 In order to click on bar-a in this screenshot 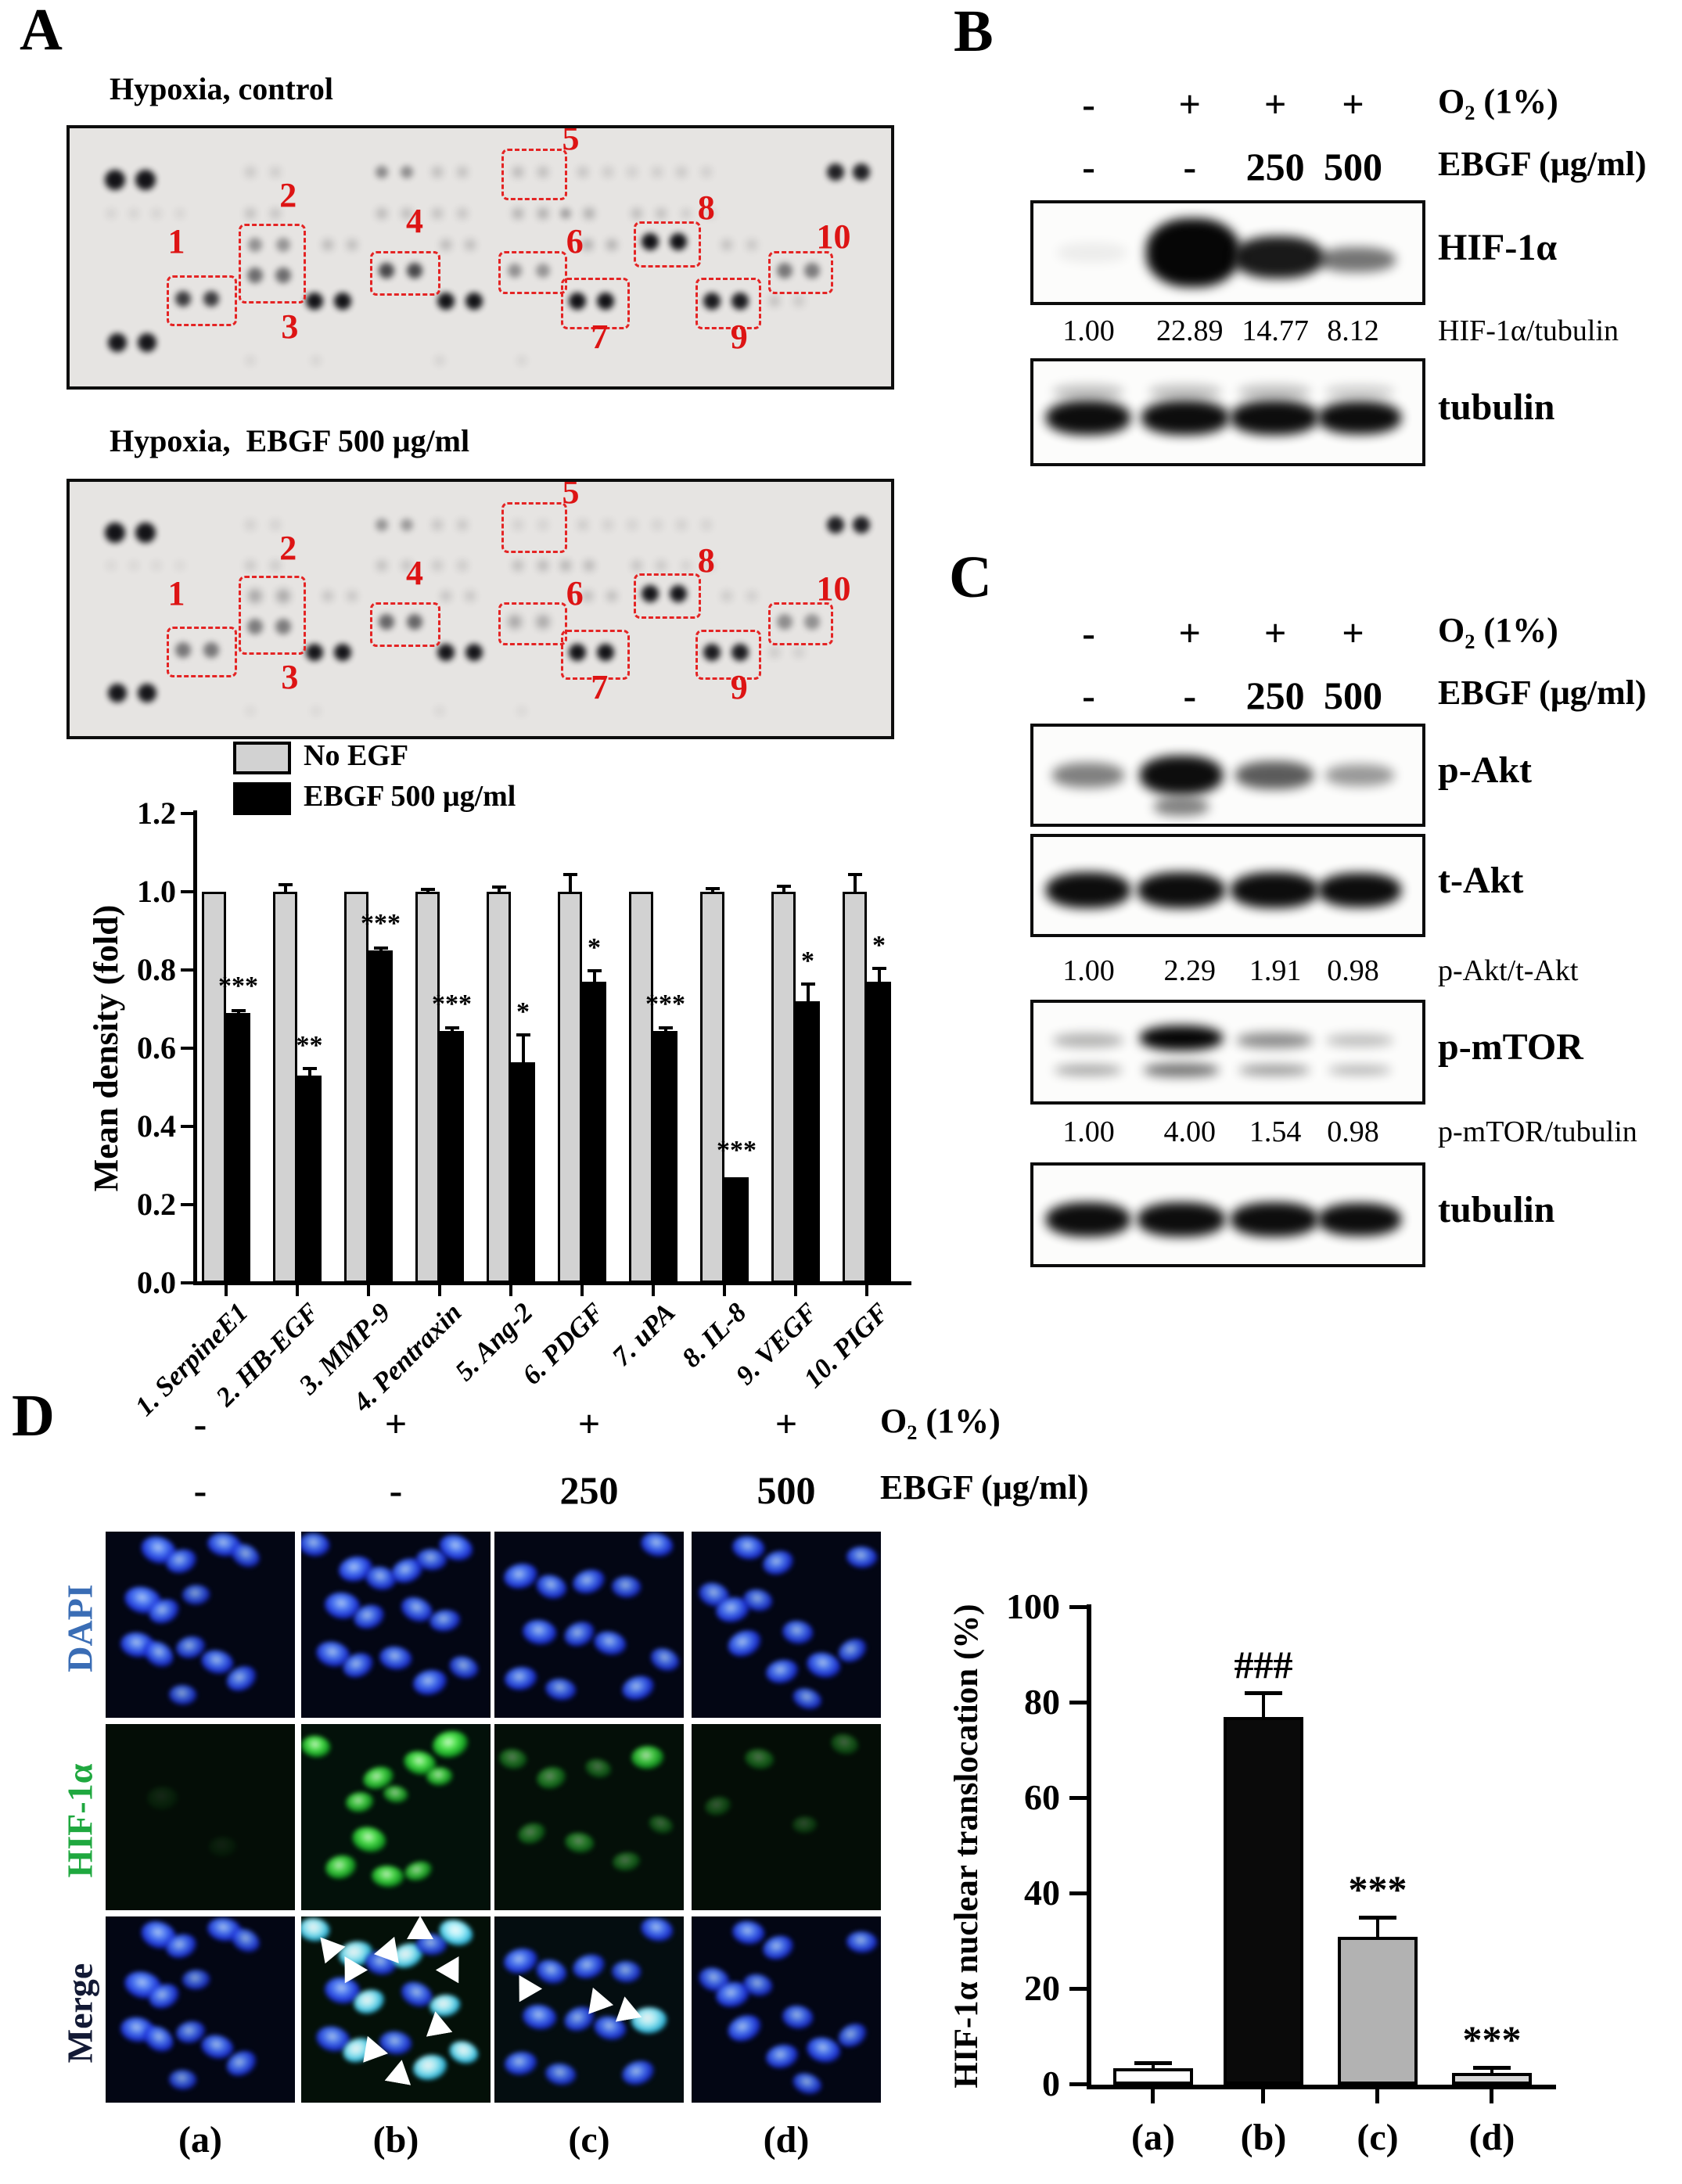, I will do `click(1153, 2076)`.